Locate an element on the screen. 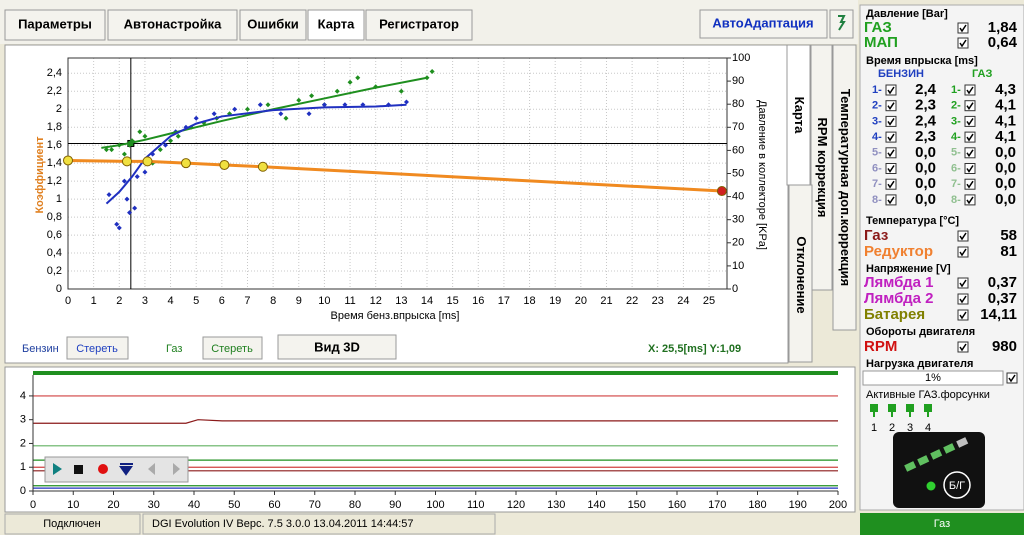 This screenshot has width=1024, height=535. curve-marker is located at coordinates (185, 163).